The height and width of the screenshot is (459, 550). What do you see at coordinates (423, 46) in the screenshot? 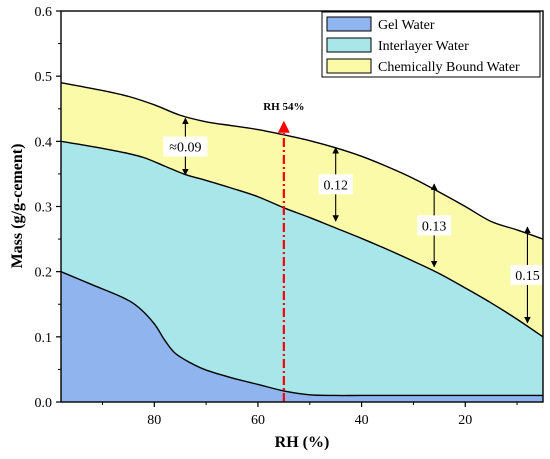
I see `legend-label-interlayer-water: Interlayer Water` at bounding box center [423, 46].